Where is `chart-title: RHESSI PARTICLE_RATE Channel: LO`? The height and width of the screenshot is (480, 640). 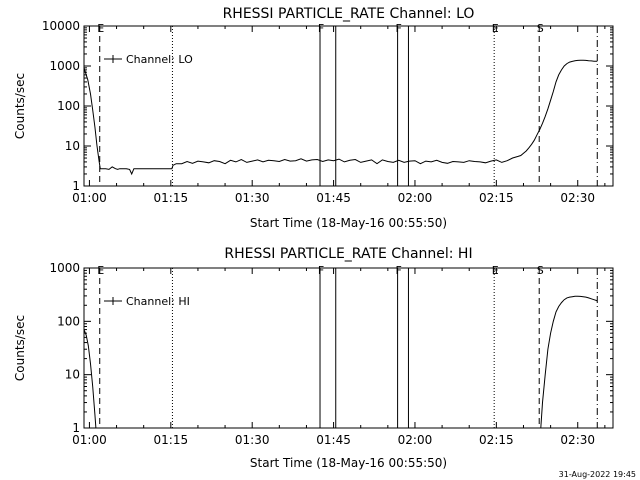 chart-title: RHESSI PARTICLE_RATE Channel: LO is located at coordinates (349, 14).